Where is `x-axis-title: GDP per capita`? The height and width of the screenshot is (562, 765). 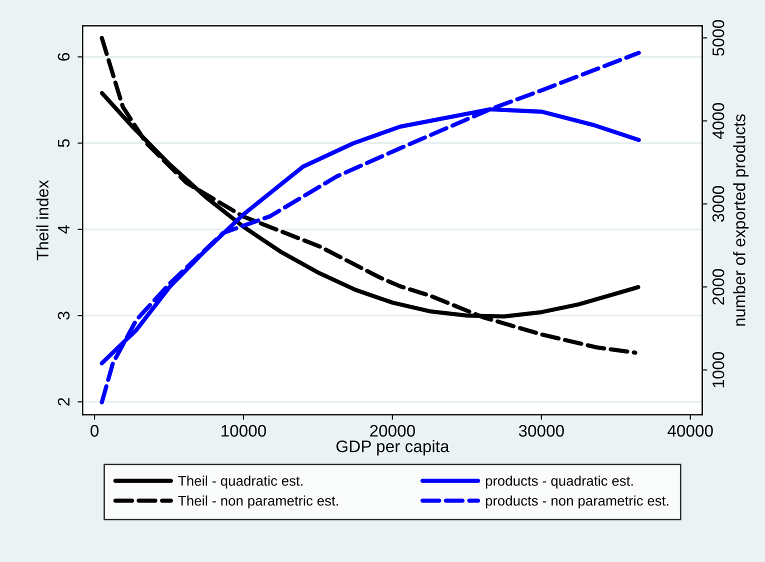
x-axis-title: GDP per capita is located at coordinates (393, 448).